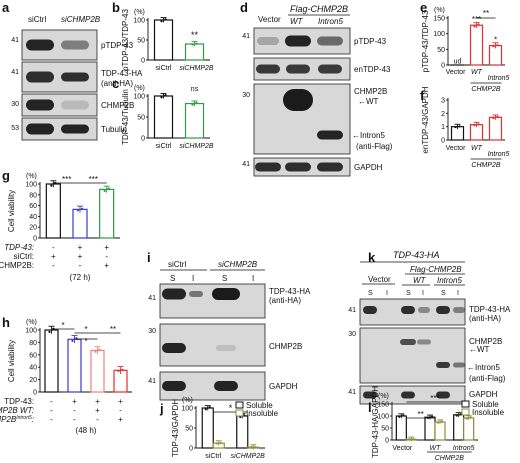  Describe the element at coordinates (195, 35) in the screenshot. I see `sig-b: **` at that location.